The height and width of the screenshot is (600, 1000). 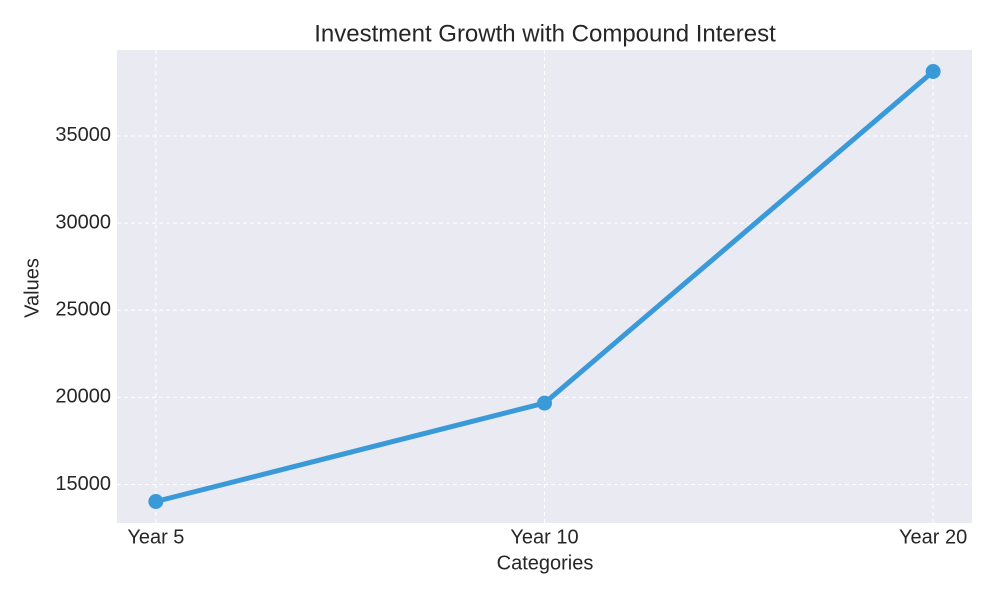 What do you see at coordinates (83, 397) in the screenshot?
I see `y-tick-label: 20000` at bounding box center [83, 397].